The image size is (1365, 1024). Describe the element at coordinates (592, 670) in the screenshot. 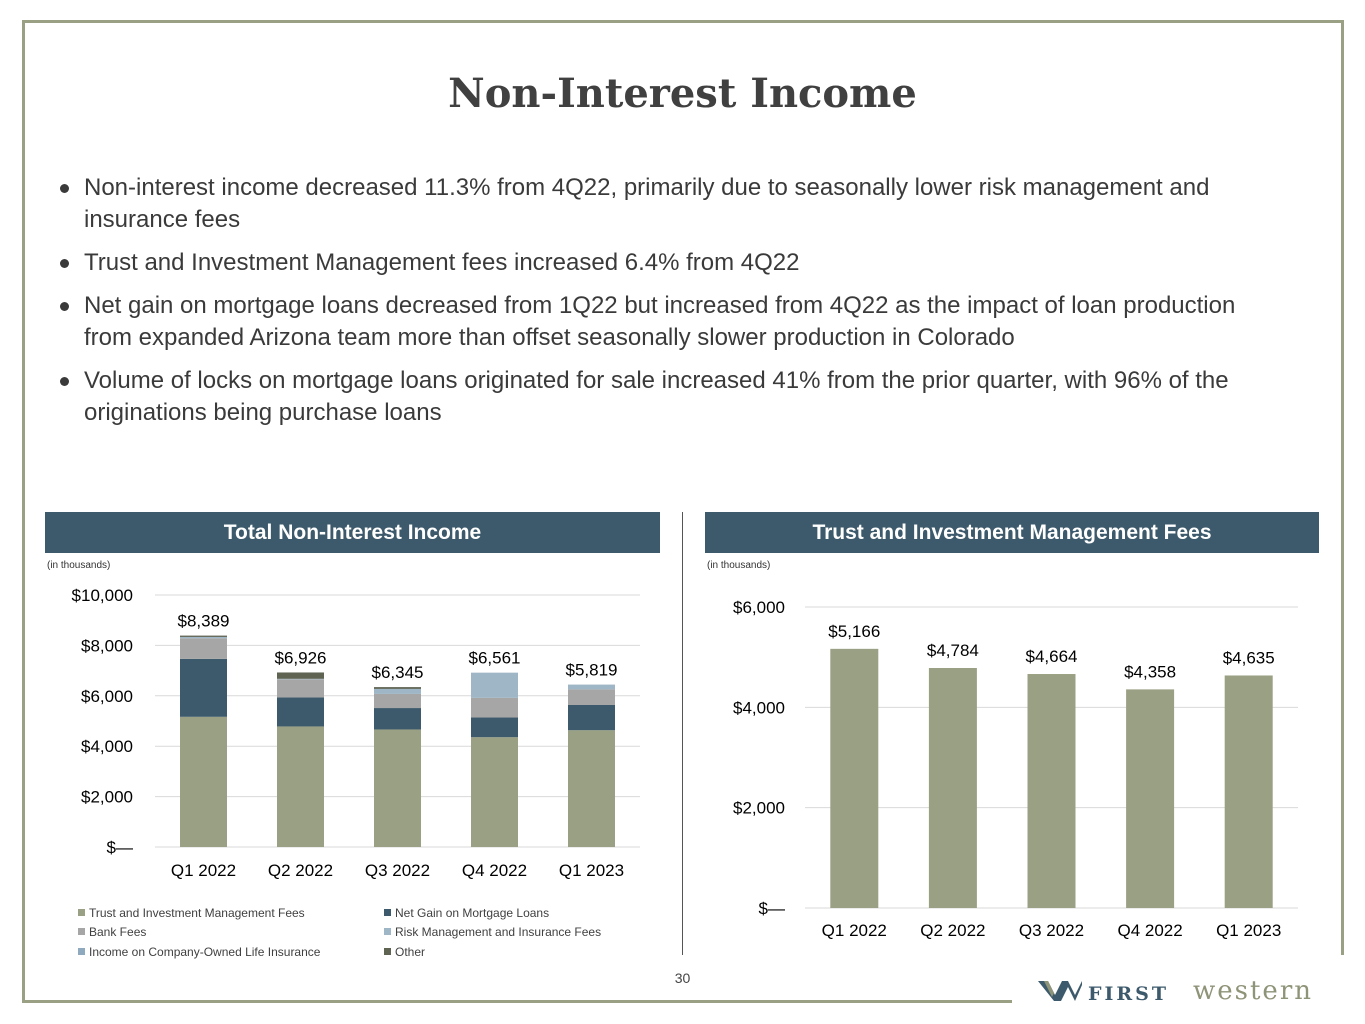

I see `data-label: $5,819` at that location.